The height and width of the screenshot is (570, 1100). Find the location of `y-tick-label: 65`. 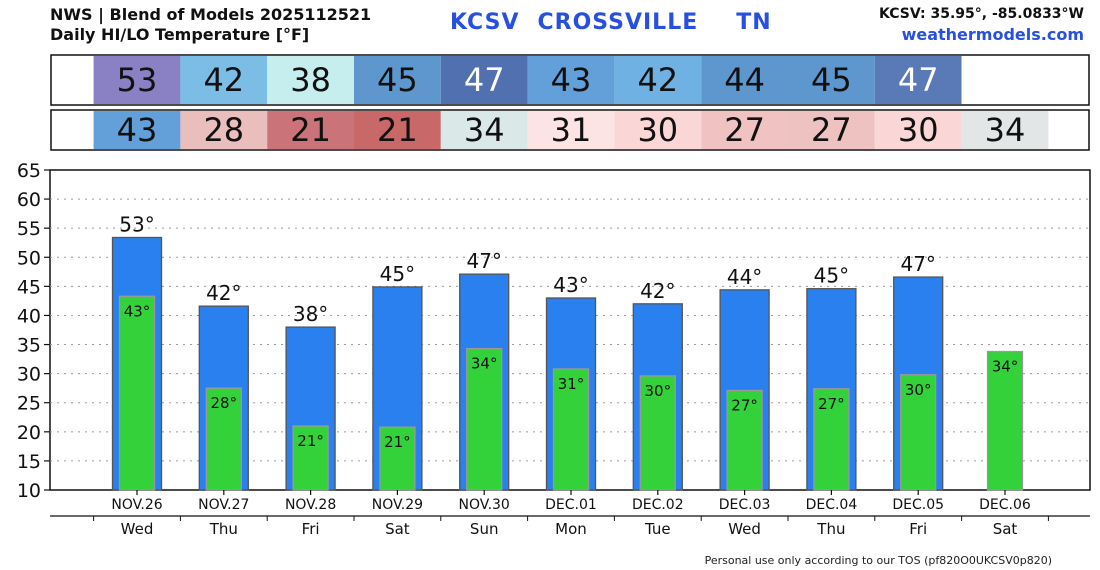

y-tick-label: 65 is located at coordinates (29, 171).